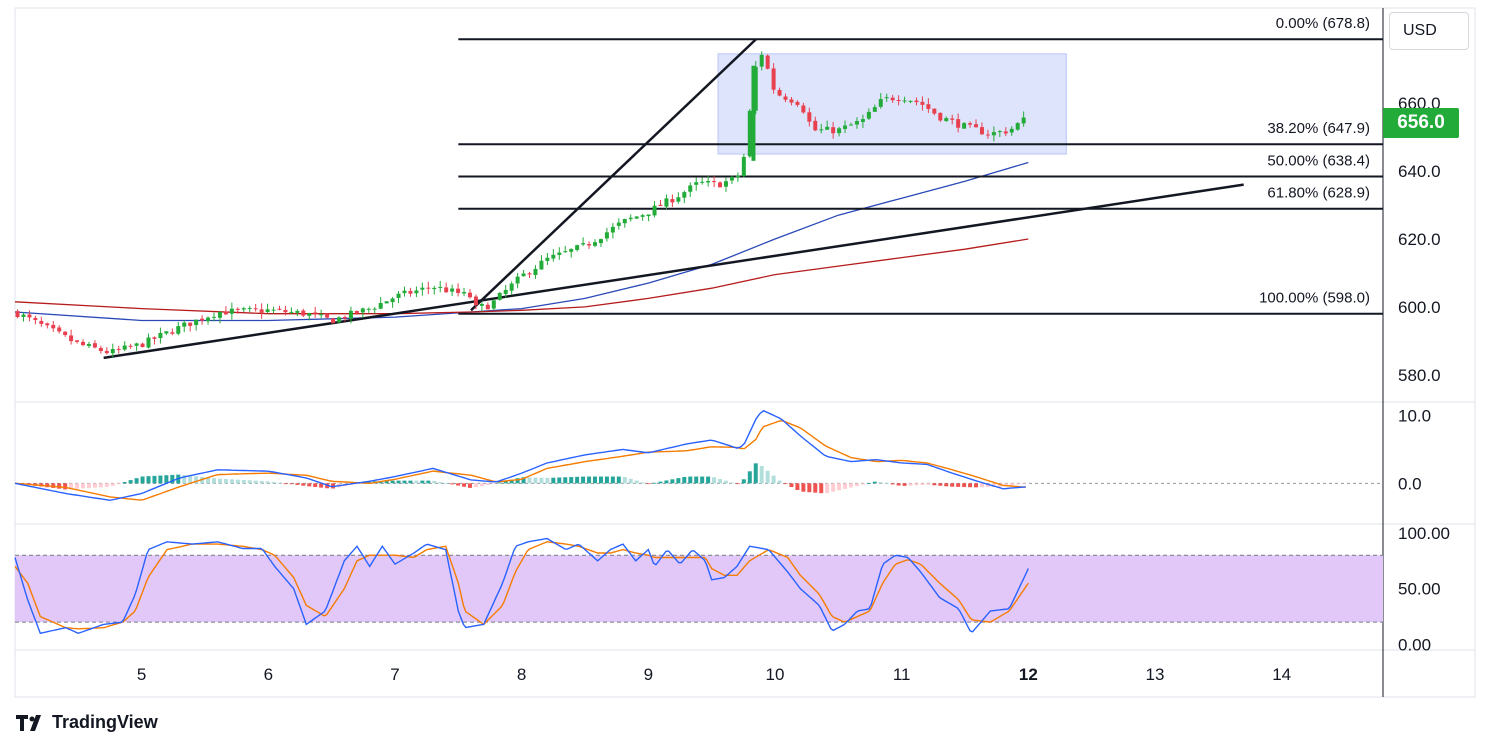 The image size is (1491, 750). I want to click on time-axis-tick: 6, so click(268, 674).